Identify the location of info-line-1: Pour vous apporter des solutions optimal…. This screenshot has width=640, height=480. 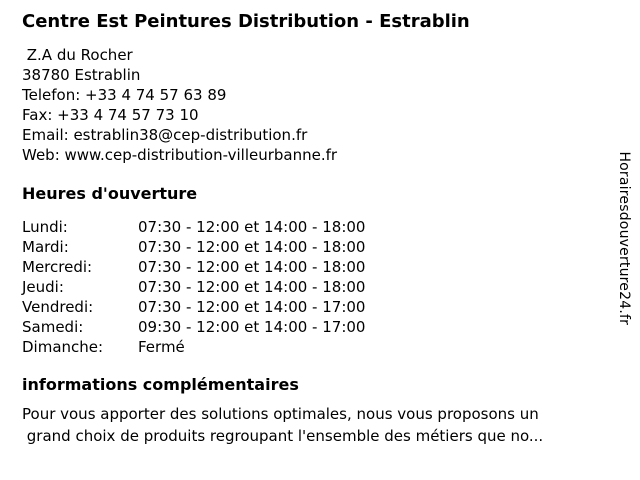
(280, 414).